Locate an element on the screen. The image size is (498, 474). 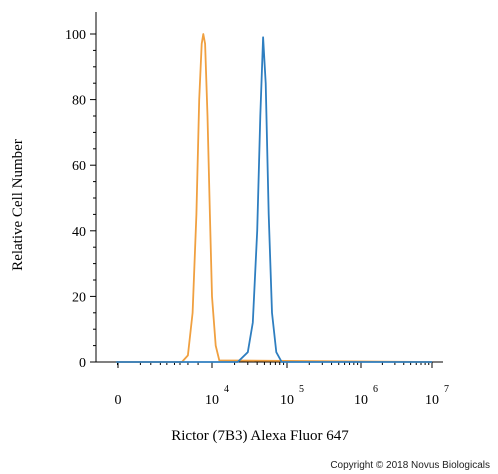
x-tick-exponent: 7 is located at coordinates (446, 389).